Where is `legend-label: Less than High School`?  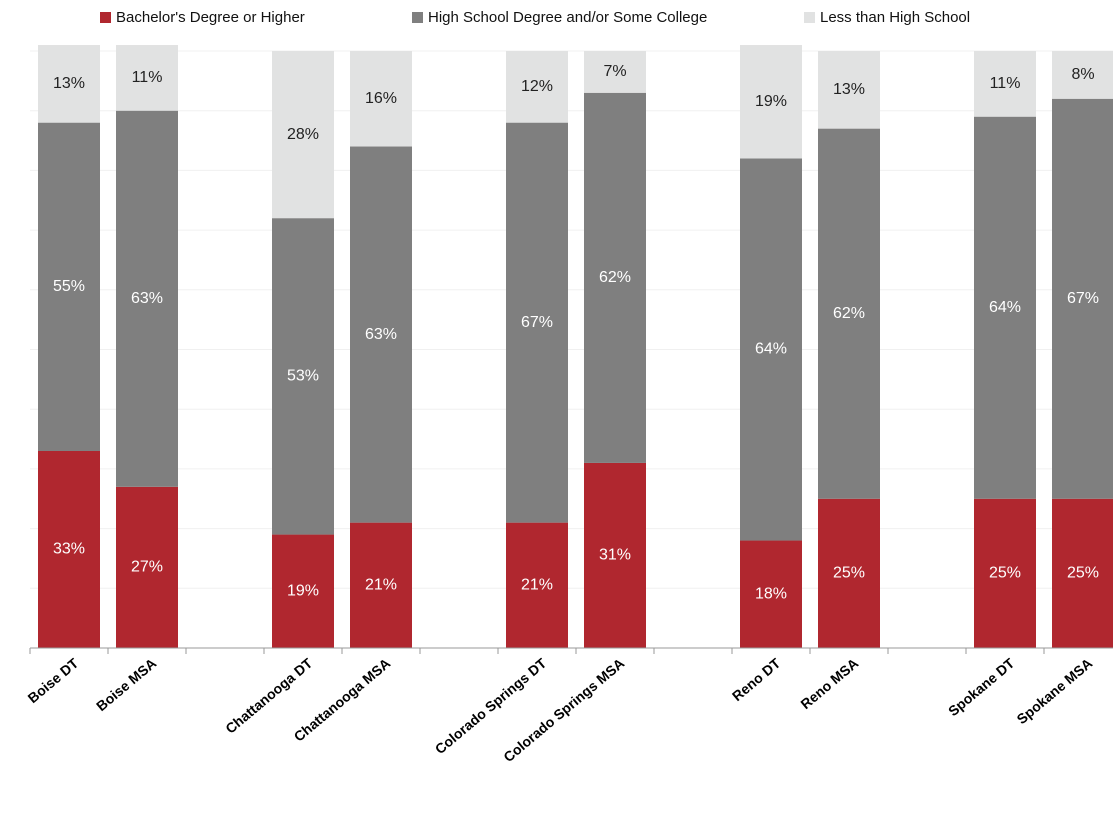 legend-label: Less than High School is located at coordinates (895, 17).